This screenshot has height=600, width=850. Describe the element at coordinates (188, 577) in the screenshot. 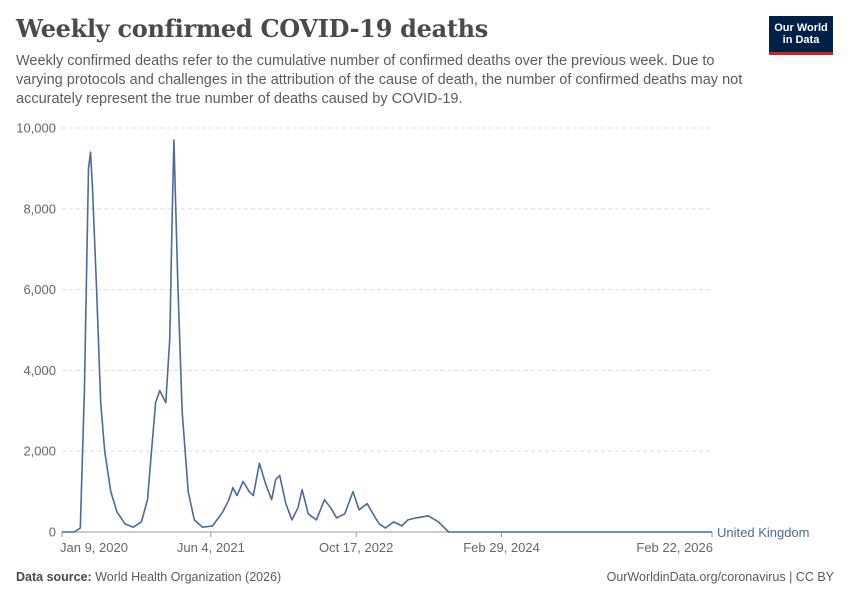

I see `data-source-link: World Health Organization (2026)` at that location.